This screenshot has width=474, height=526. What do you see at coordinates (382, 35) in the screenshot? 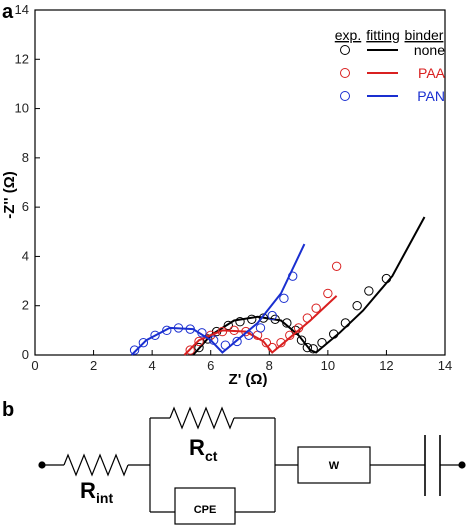
I see `legend-header-fitting: fitting` at bounding box center [382, 35].